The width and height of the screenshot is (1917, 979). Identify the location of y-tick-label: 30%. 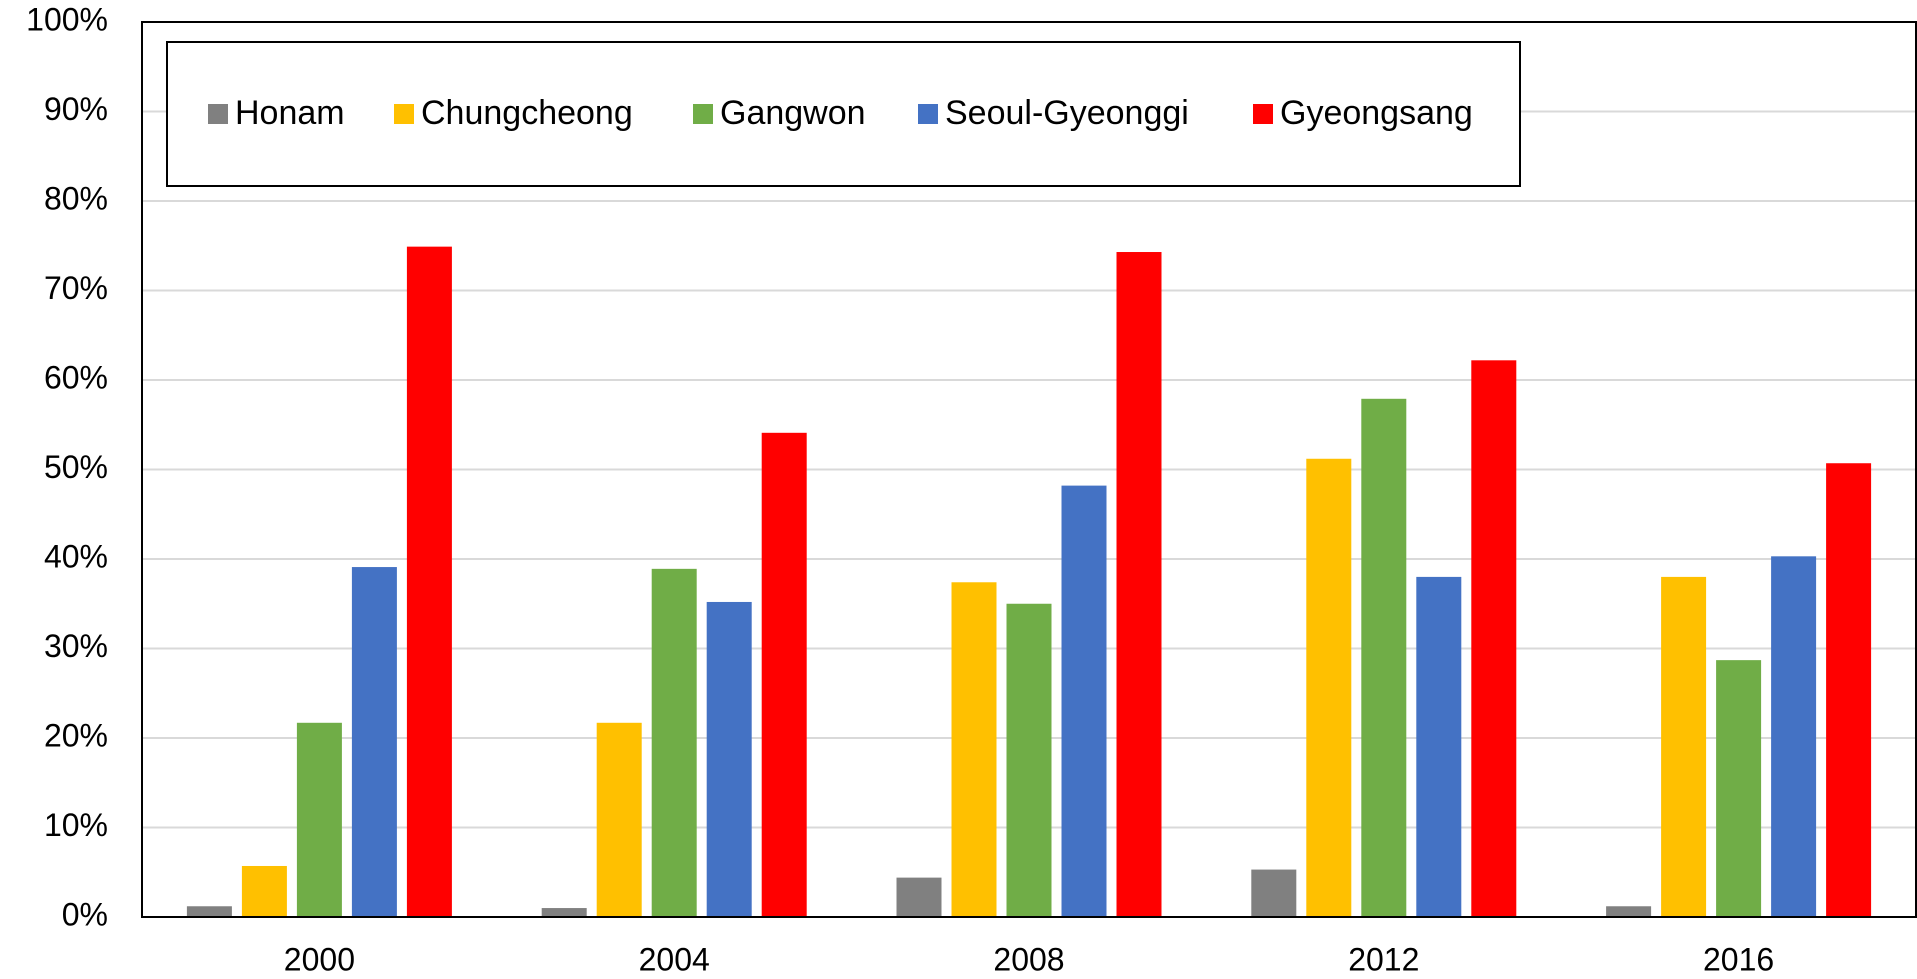
(76, 646).